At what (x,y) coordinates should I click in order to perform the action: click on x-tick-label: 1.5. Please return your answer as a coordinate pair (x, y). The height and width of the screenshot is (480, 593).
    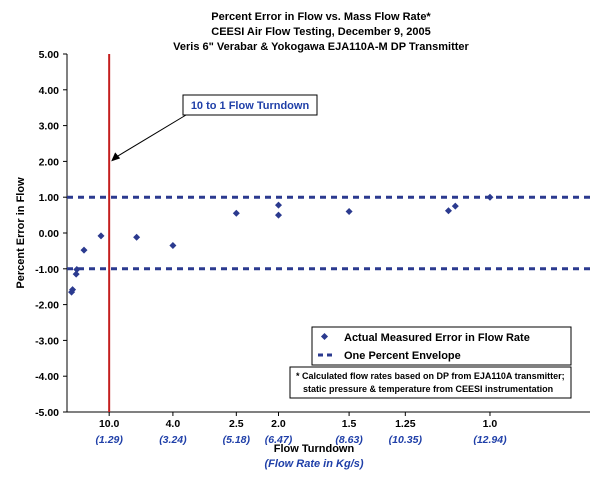
    Looking at the image, I should click on (349, 424).